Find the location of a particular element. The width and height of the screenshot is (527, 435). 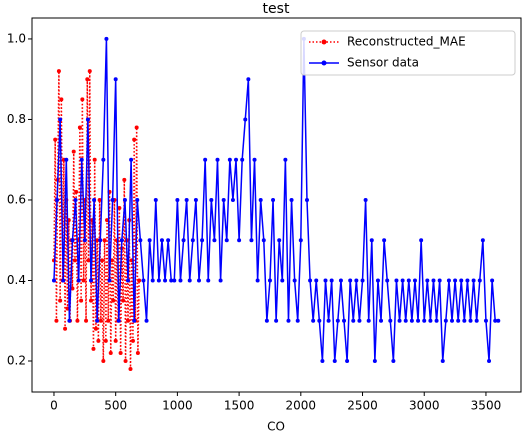

legend-marker is located at coordinates (324, 63).